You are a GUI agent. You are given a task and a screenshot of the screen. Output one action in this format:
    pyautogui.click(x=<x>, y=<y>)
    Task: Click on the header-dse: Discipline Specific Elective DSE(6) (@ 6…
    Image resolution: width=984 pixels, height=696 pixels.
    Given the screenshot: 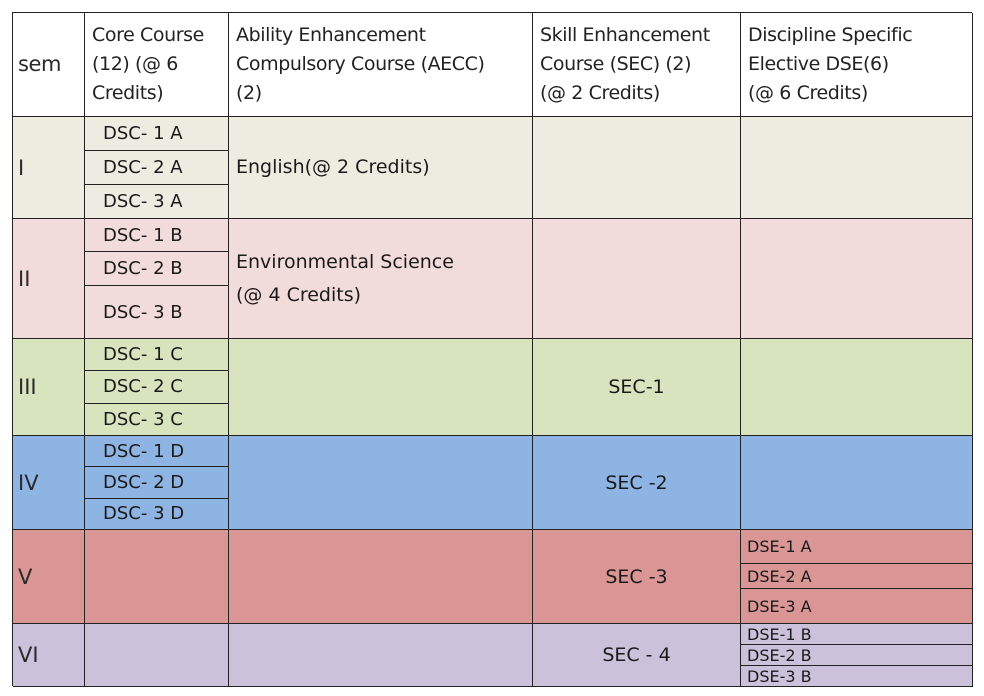 What is the action you would take?
    pyautogui.click(x=857, y=65)
    